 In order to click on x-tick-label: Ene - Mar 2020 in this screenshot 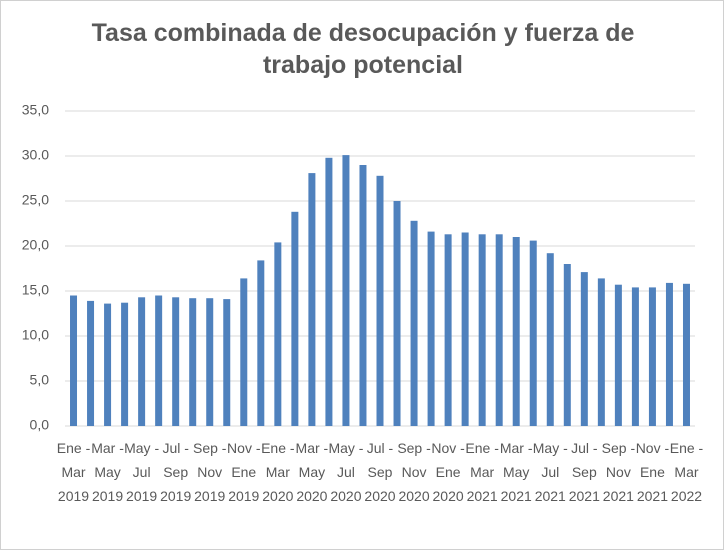, I will do `click(278, 472)`.